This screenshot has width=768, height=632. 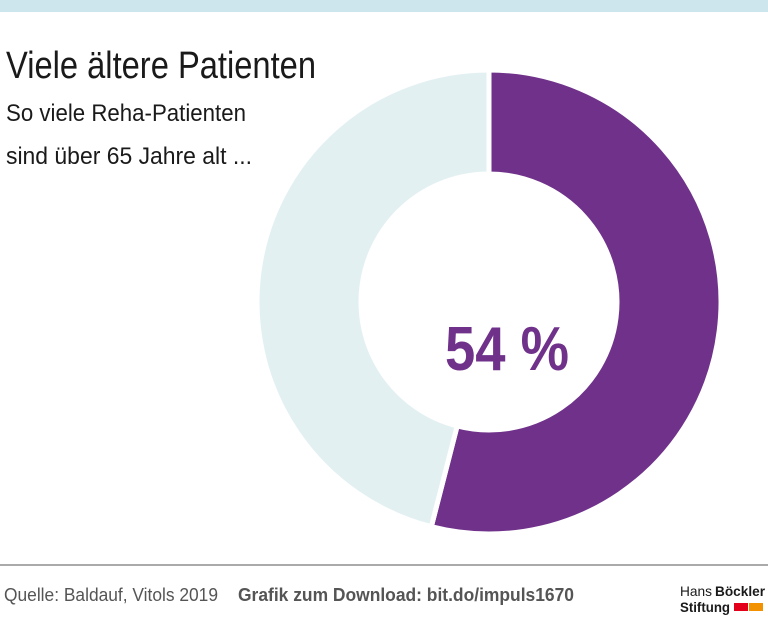 What do you see at coordinates (161, 66) in the screenshot?
I see `chart-title: Viele ältere Patienten` at bounding box center [161, 66].